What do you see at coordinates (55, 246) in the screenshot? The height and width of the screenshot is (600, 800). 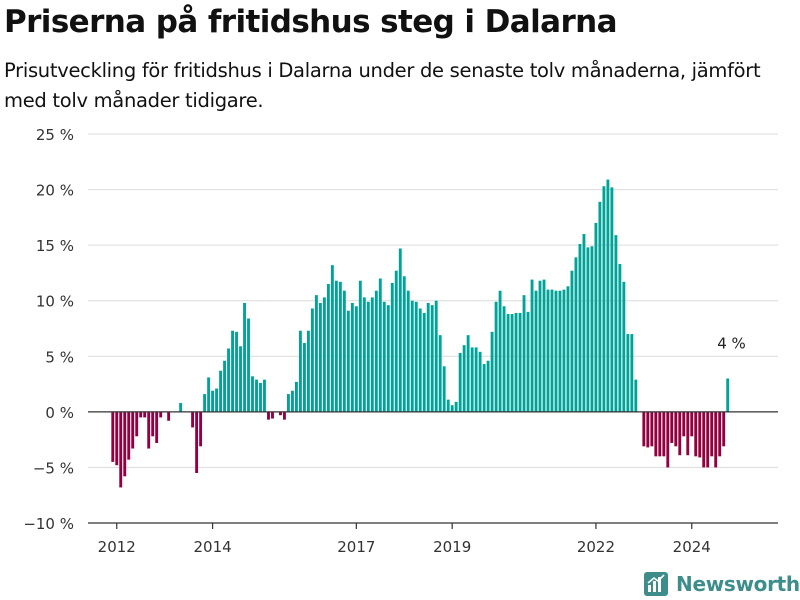 I see `y-tick-label: 15 %` at bounding box center [55, 246].